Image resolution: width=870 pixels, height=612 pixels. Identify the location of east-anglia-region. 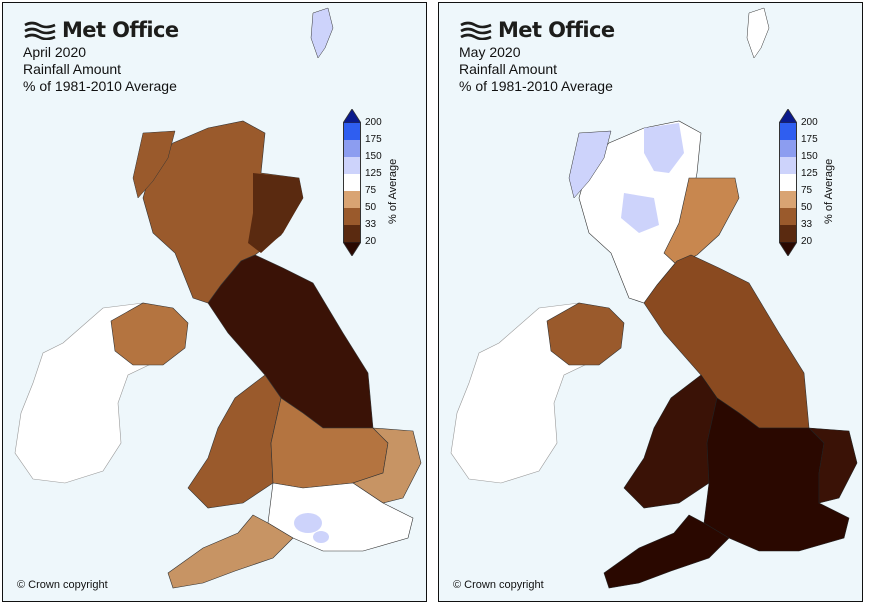
(833, 465).